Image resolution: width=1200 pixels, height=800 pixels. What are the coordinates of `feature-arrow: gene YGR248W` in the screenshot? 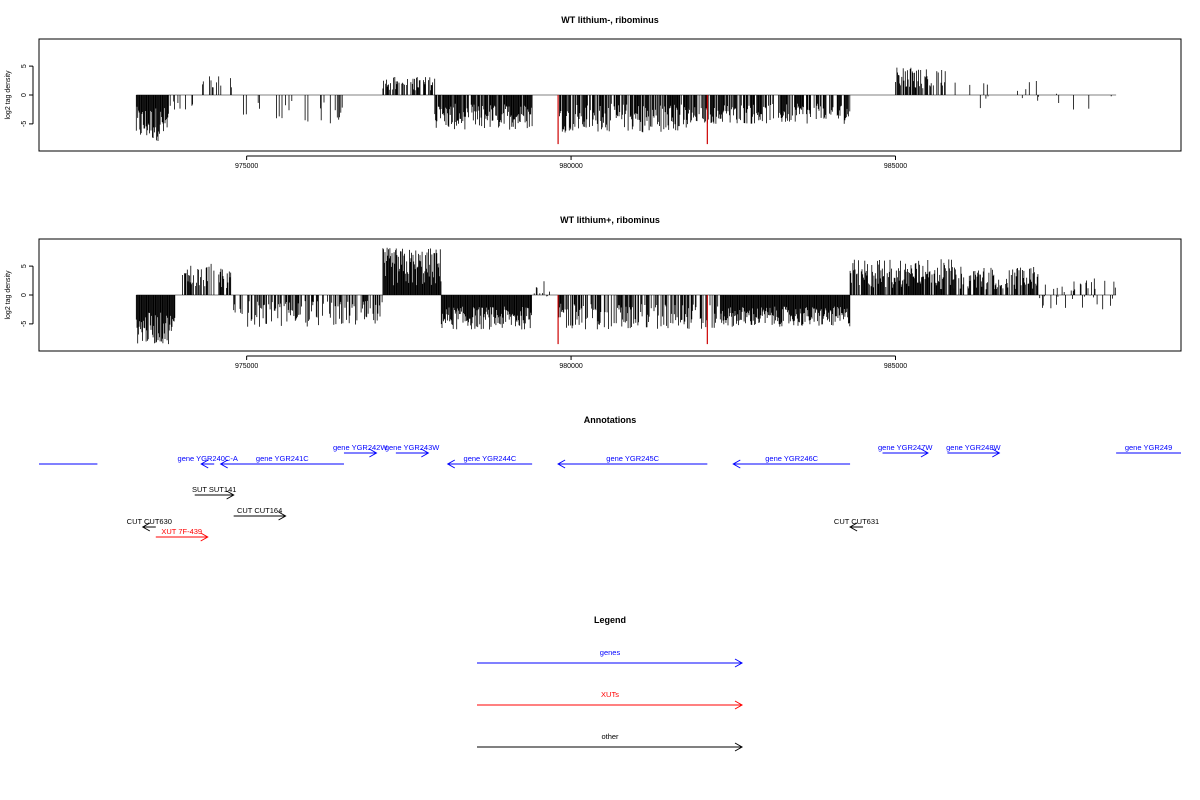 It's located at (974, 450).